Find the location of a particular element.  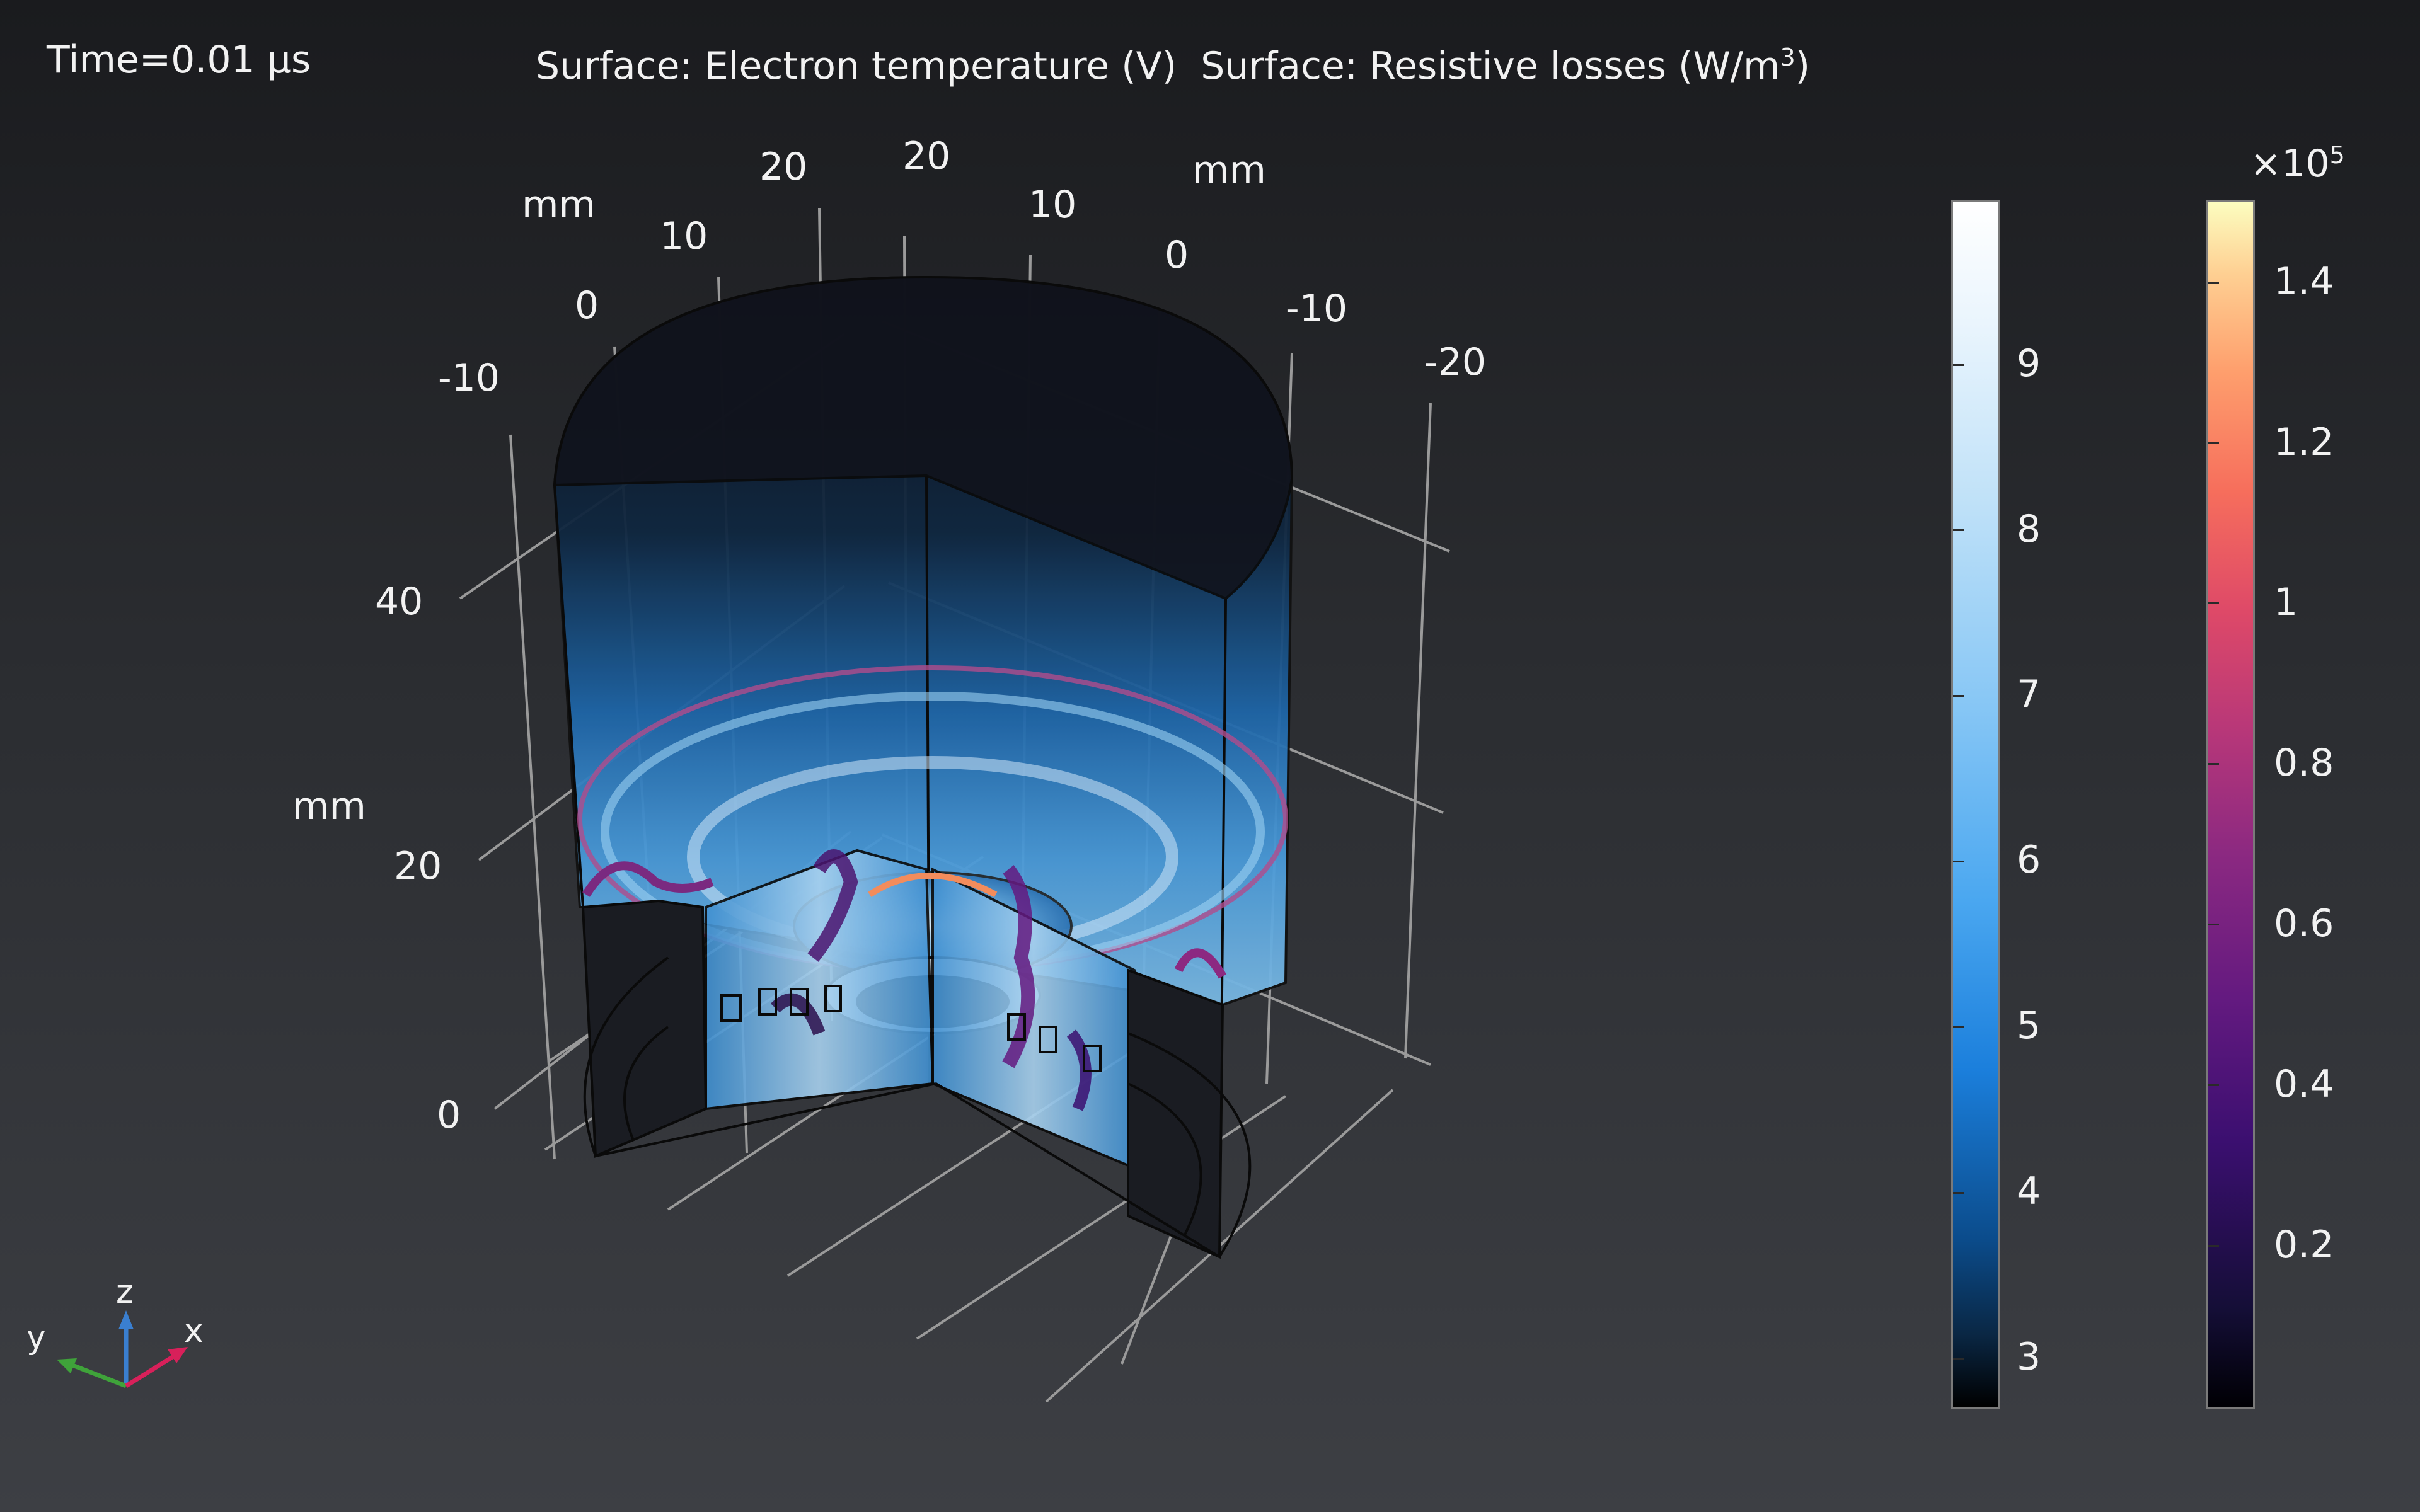

cb-loss-tick: 0.4 is located at coordinates (2304, 1084).